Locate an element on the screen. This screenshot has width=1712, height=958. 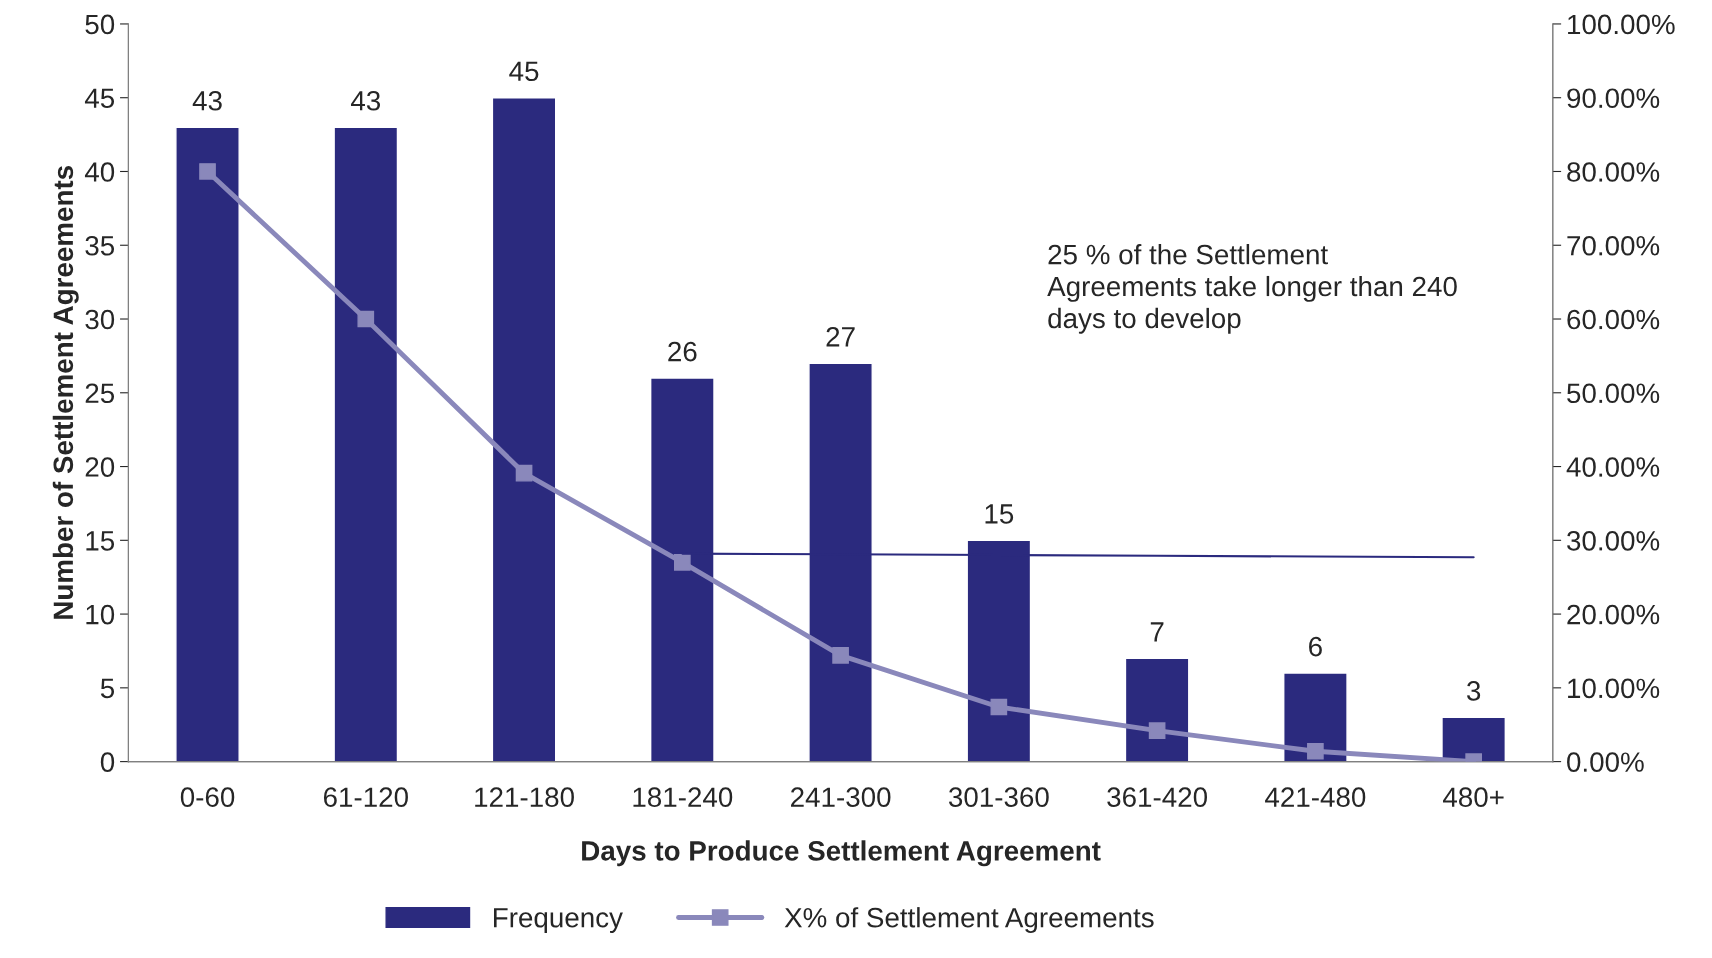
x-tick-label: 241-300 is located at coordinates (841, 797).